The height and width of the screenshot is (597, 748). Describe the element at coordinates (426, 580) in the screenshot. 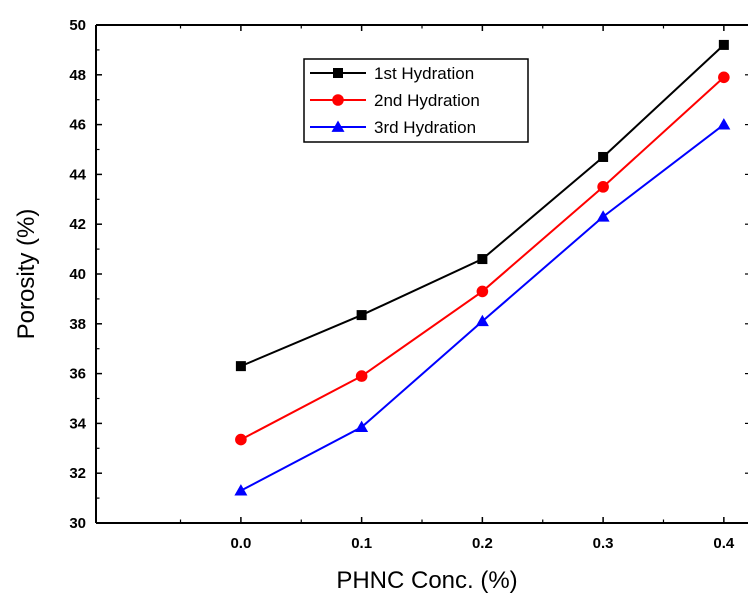

I see `x-axis-title: PHNC Conc. (%)` at that location.